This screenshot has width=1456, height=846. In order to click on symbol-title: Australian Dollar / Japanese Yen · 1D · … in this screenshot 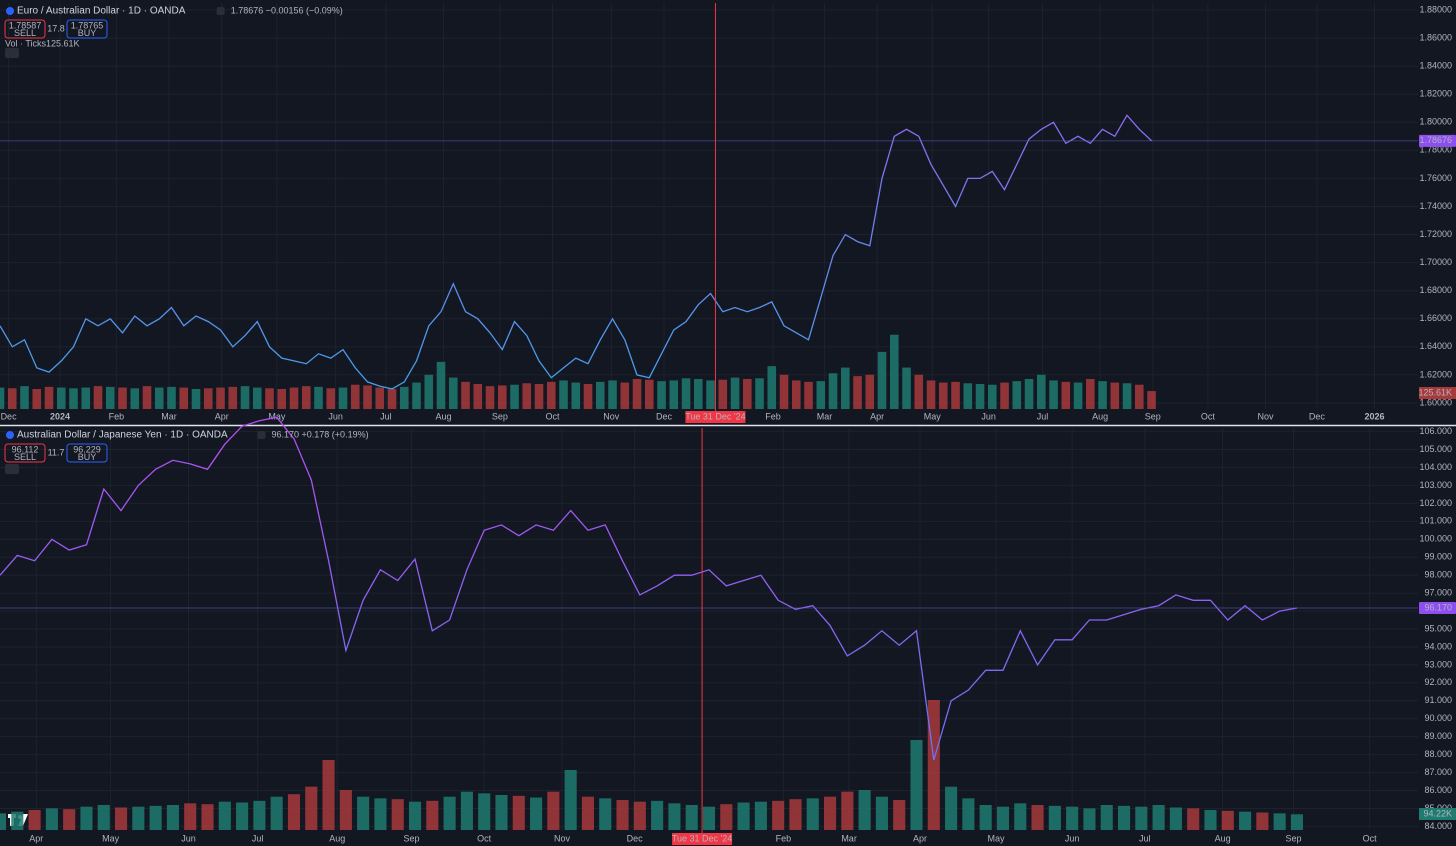, I will do `click(122, 435)`.